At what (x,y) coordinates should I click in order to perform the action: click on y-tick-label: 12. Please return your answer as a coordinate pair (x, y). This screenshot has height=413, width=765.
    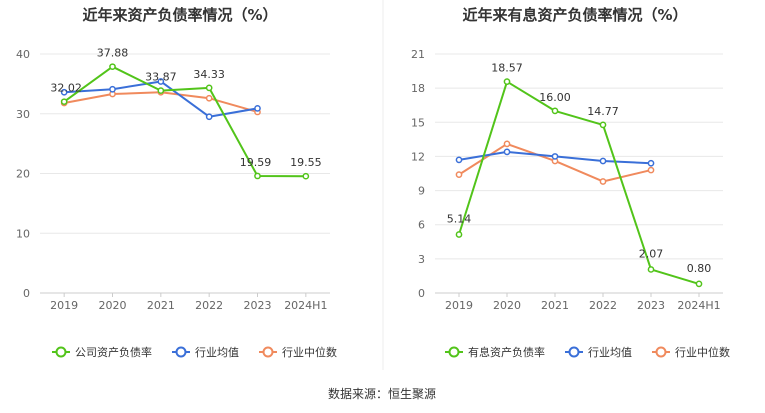
    Looking at the image, I should click on (418, 156).